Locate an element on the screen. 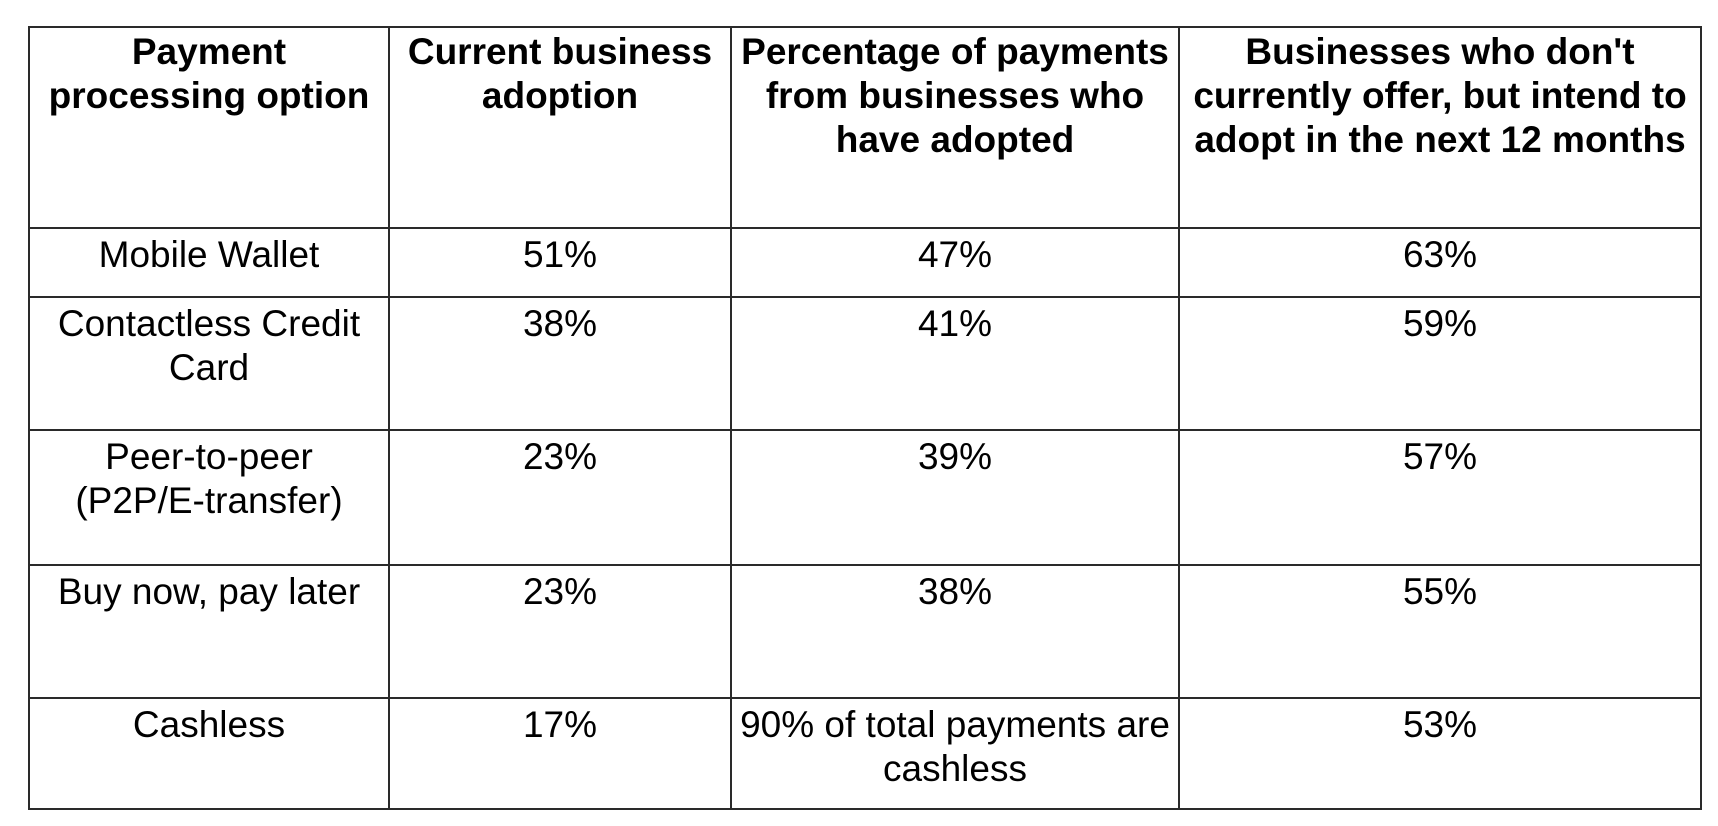 The height and width of the screenshot is (826, 1718). cell-percentage-of-payments: 39% is located at coordinates (955, 497).